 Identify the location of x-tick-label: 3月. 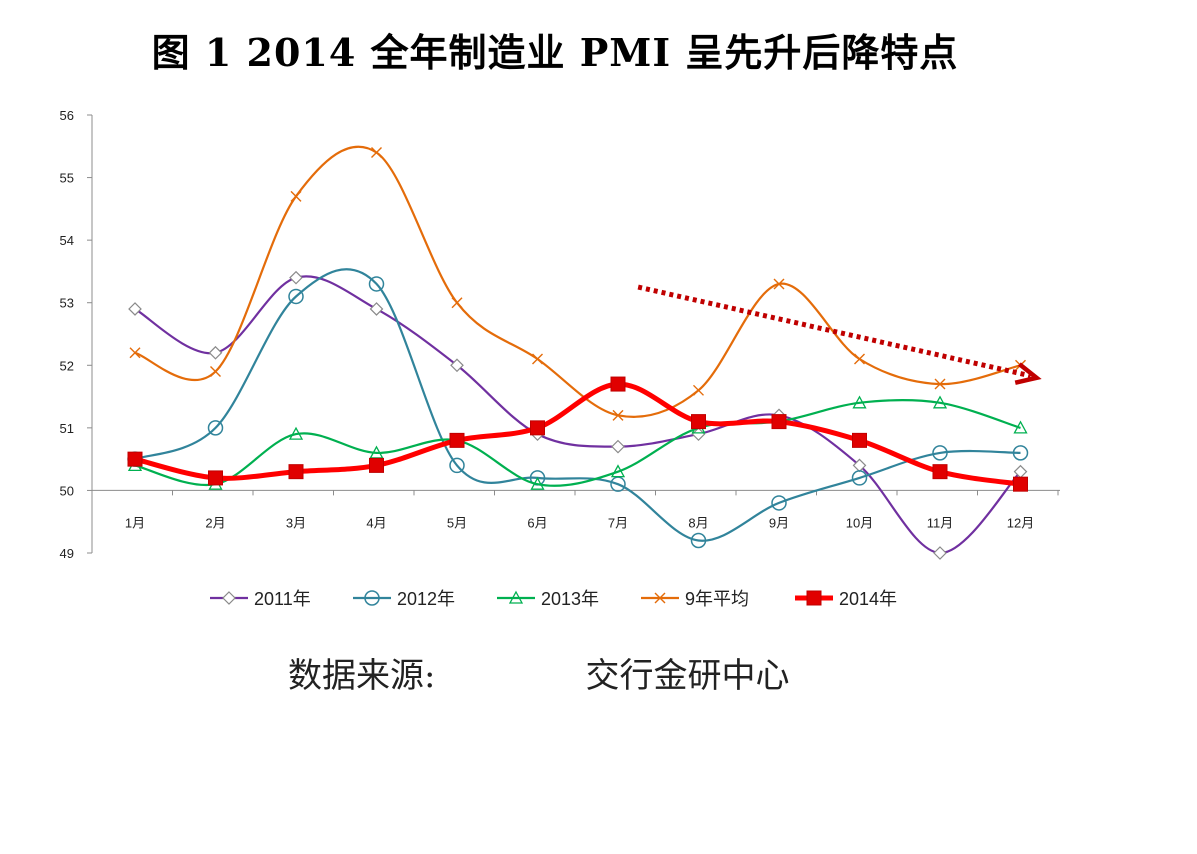
(296, 522).